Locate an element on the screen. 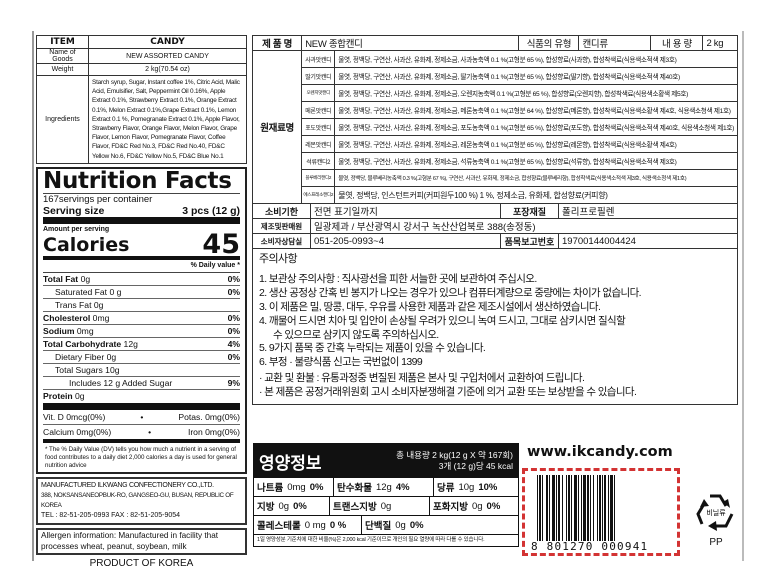  korean-nutrient-name: 트랜스지방 is located at coordinates (355, 507).